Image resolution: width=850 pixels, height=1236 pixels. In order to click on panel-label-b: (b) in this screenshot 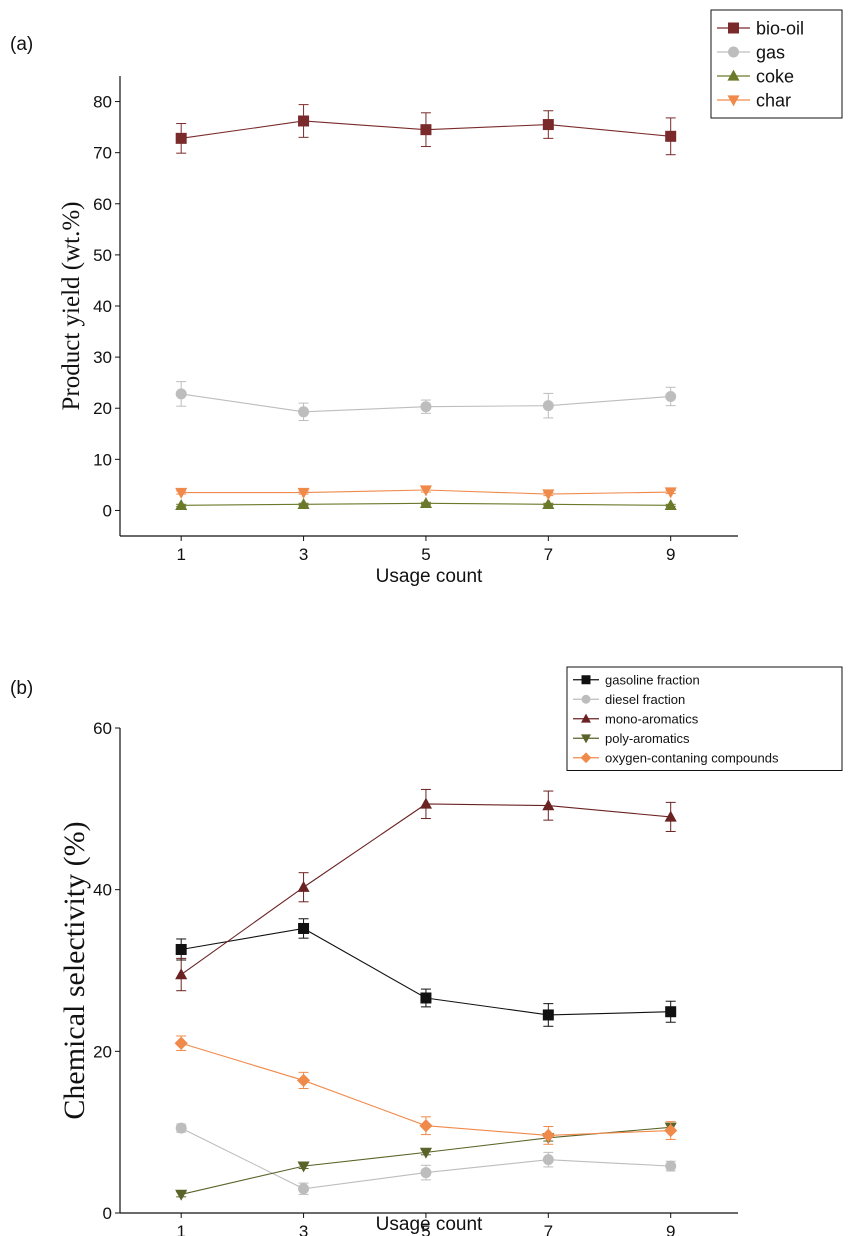, I will do `click(21, 688)`.